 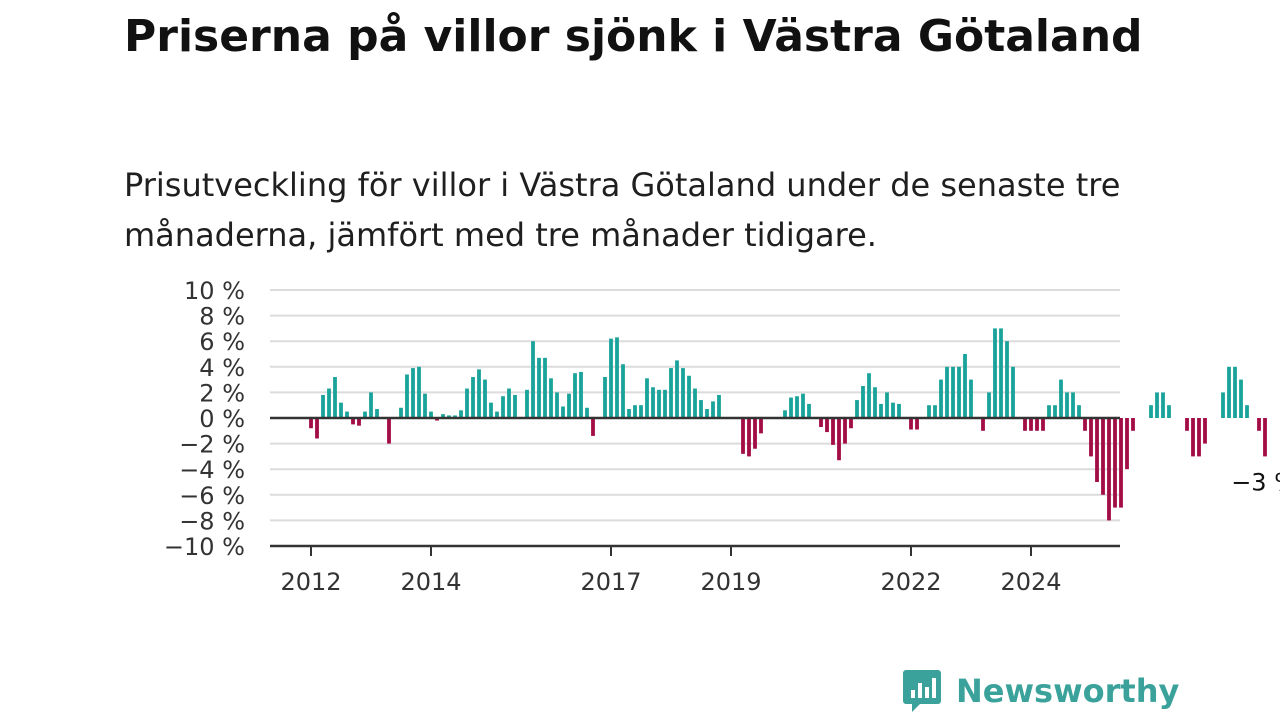 I want to click on x-axis-labels: 2012 2014 2017 2019 2022 2024, so click(x=671, y=571).